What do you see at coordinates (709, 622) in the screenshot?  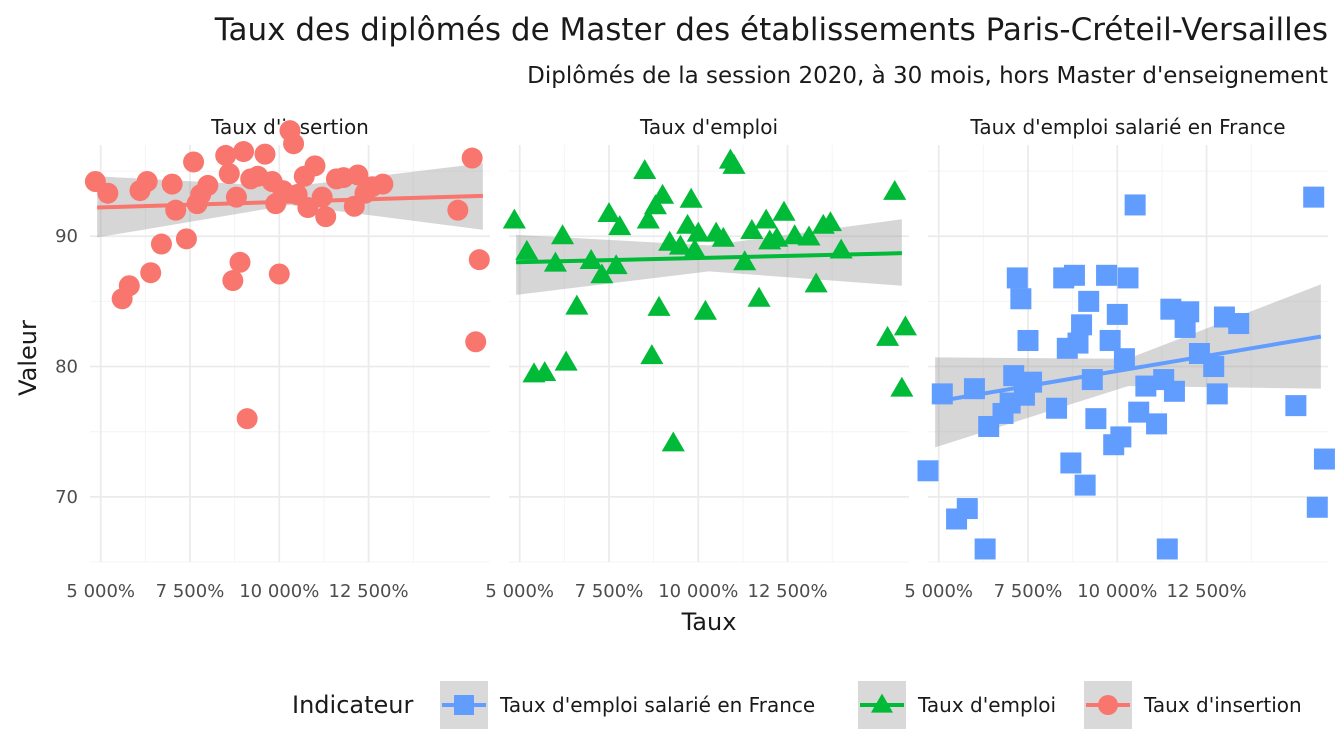 I see `x-axis-title: Taux` at bounding box center [709, 622].